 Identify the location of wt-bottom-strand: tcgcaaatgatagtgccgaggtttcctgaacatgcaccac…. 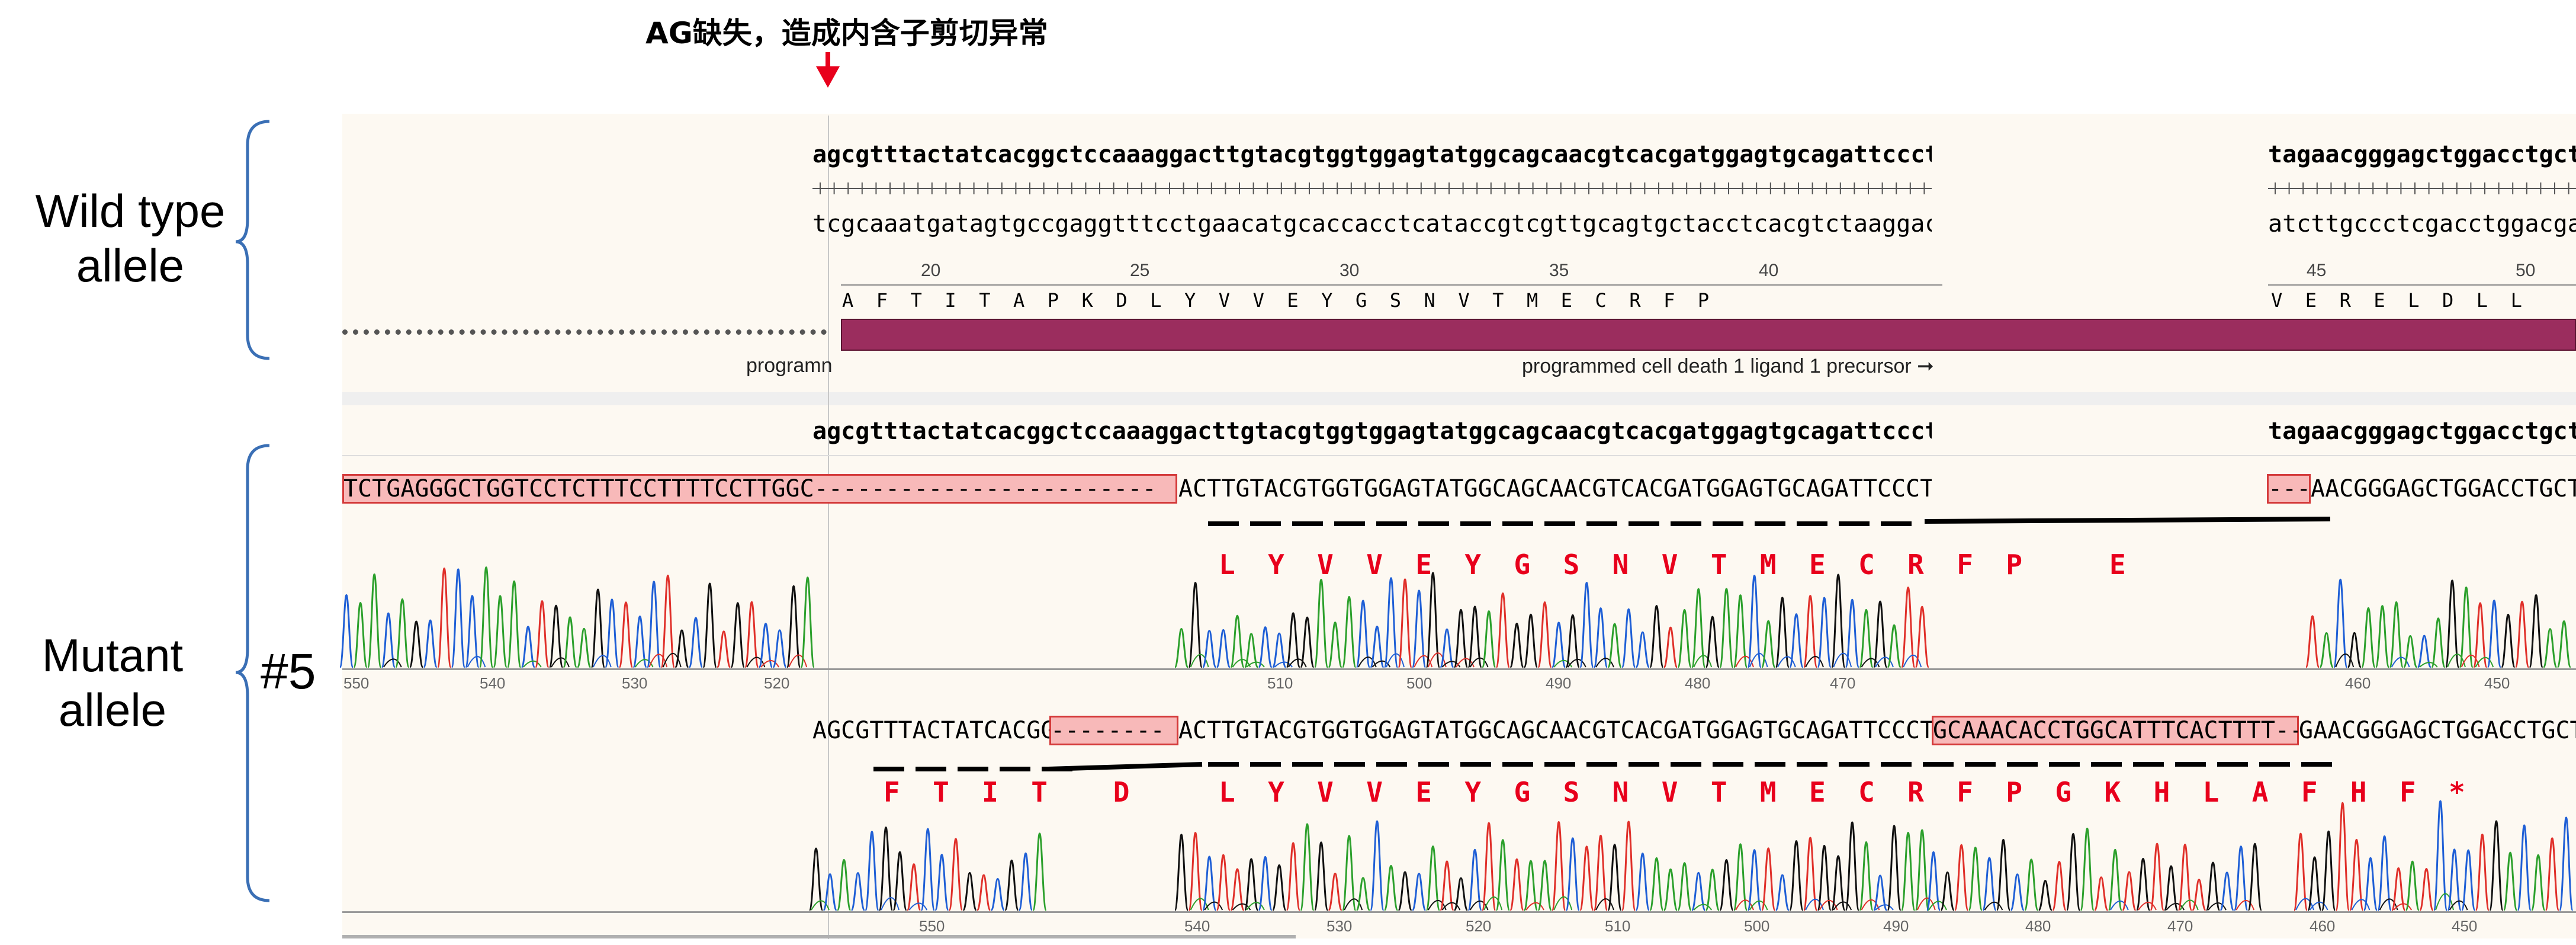
(1372, 224).